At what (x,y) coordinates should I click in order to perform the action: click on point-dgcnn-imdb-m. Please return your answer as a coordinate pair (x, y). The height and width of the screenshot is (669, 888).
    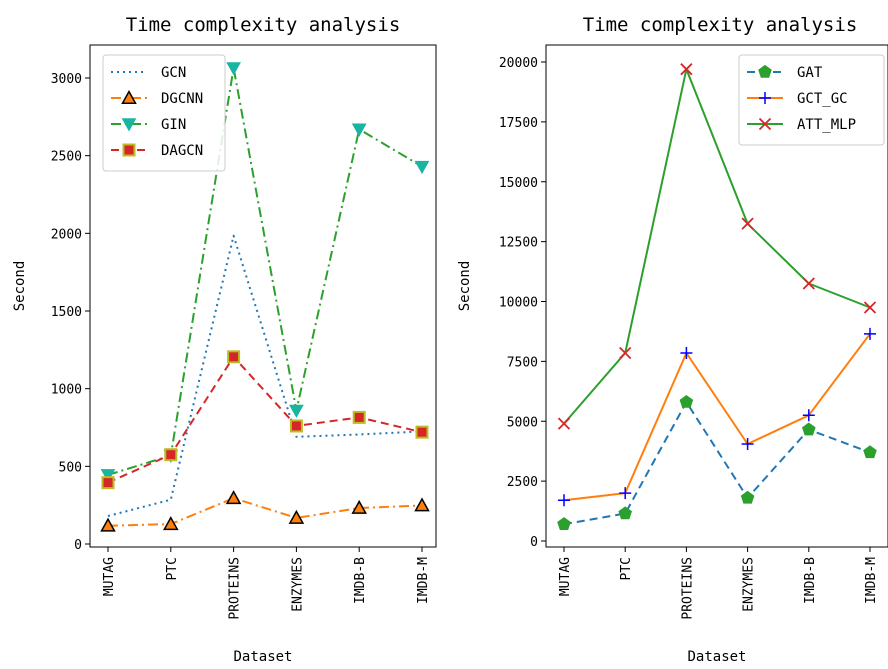
    Looking at the image, I should click on (422, 504).